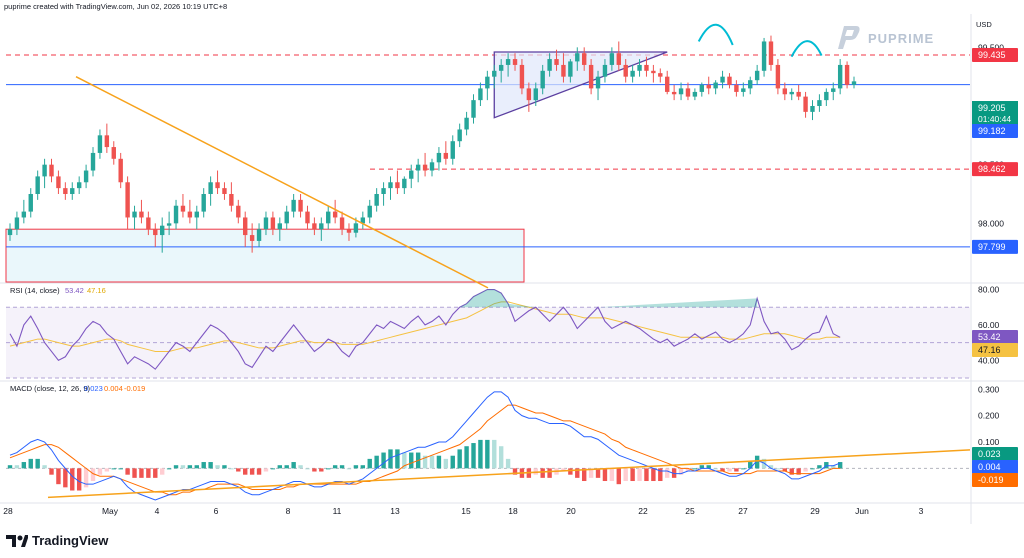  What do you see at coordinates (74, 290) in the screenshot?
I see `rsi-legend-value: 53.42` at bounding box center [74, 290].